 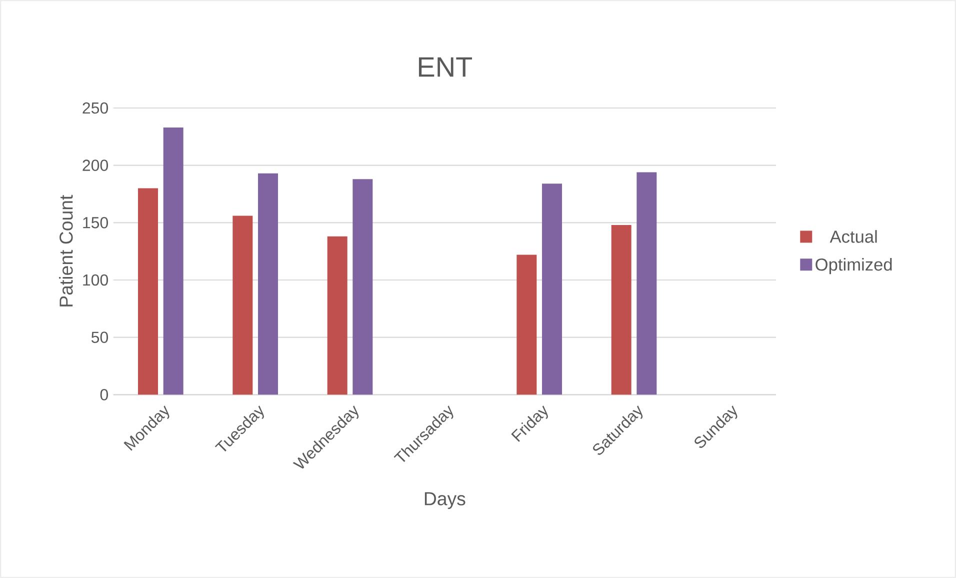 What do you see at coordinates (853, 236) in the screenshot?
I see `legend-label: Actual` at bounding box center [853, 236].